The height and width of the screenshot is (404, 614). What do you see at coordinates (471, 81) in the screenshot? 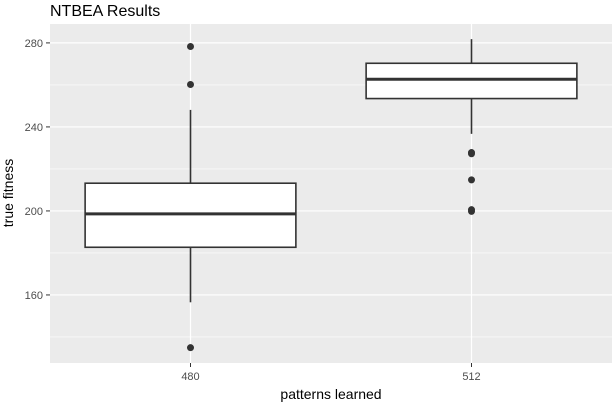
I see `box` at bounding box center [471, 81].